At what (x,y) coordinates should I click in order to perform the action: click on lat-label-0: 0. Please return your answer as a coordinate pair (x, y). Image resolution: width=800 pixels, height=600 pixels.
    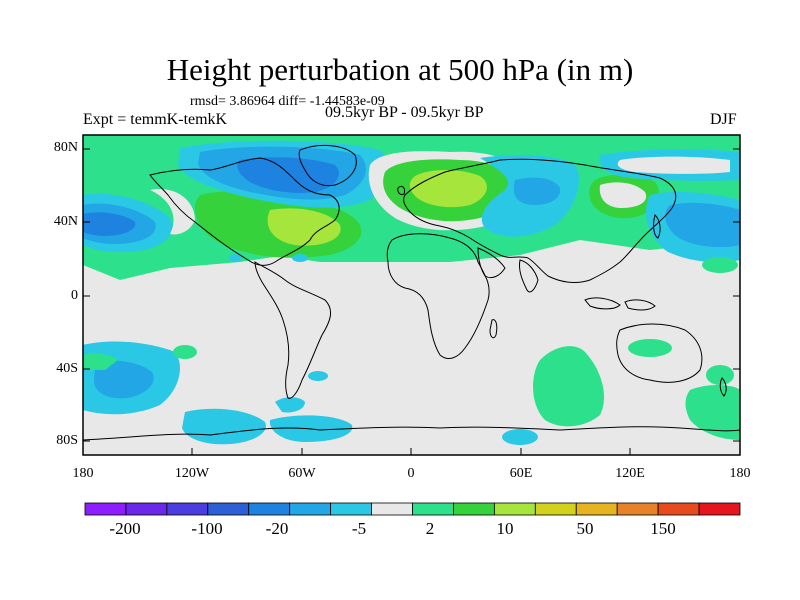
    Looking at the image, I should click on (74, 295).